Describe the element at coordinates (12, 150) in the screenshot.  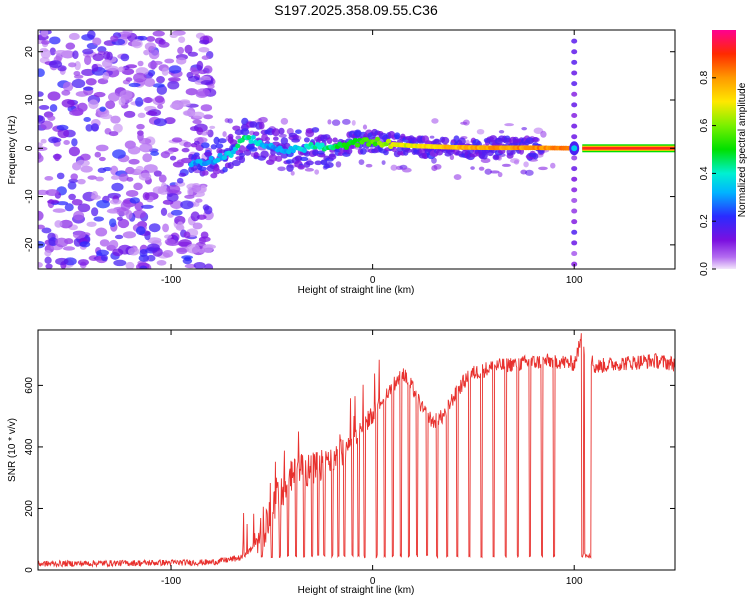
I see `spectrogram-y-label: Frequency (Hz)` at that location.